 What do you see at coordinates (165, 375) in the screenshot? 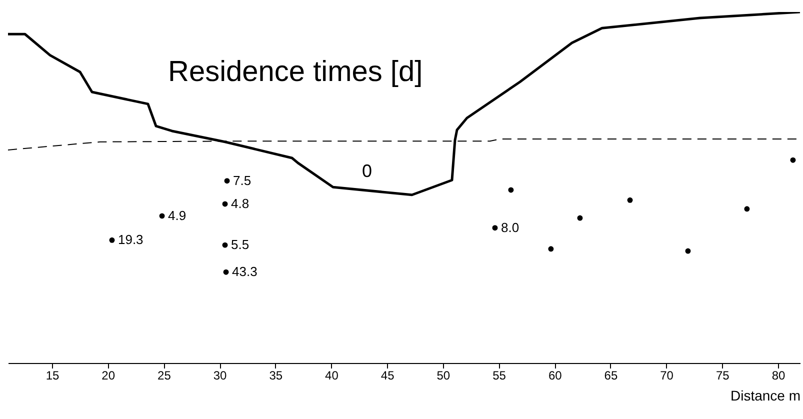
I see `x-tick-label: 25` at bounding box center [165, 375].